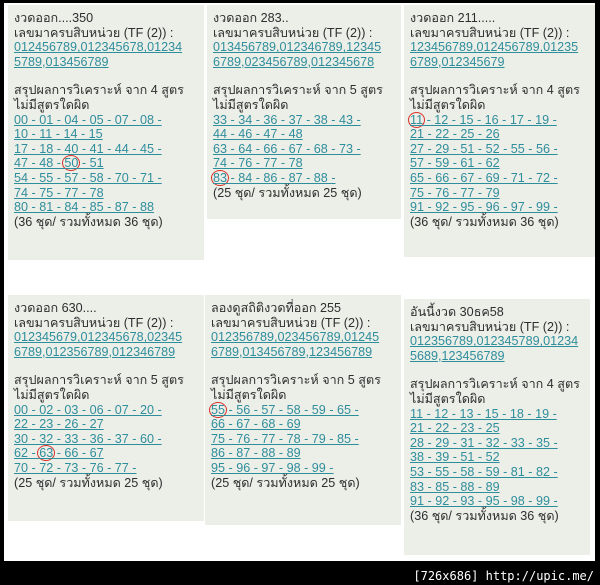 The height and width of the screenshot is (585, 600). What do you see at coordinates (455, 486) in the screenshot?
I see `number-row: 83 - 85 - 88 - 89` at bounding box center [455, 486].